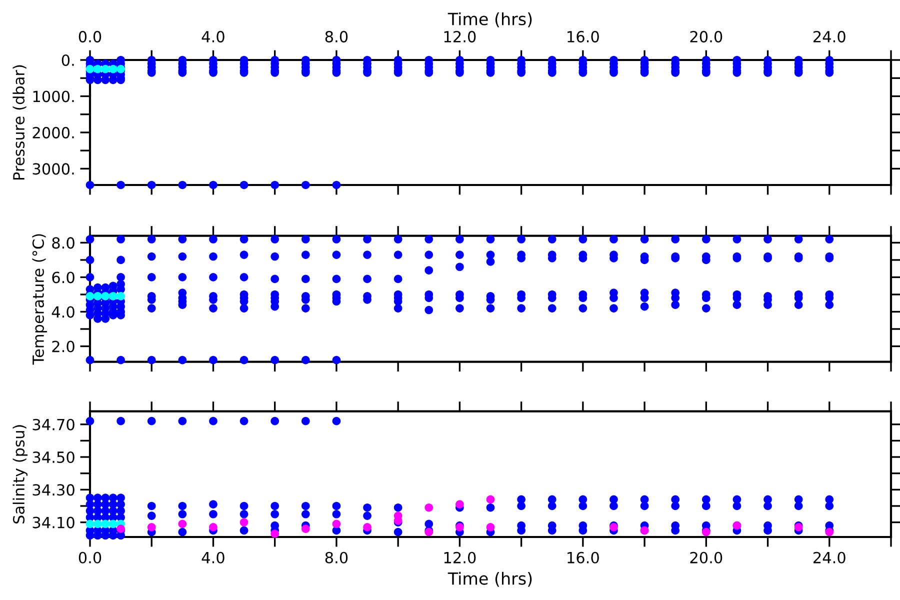 This screenshot has height=600, width=900. What do you see at coordinates (63, 243) in the screenshot?
I see `y-tick-label: 8.0` at bounding box center [63, 243].